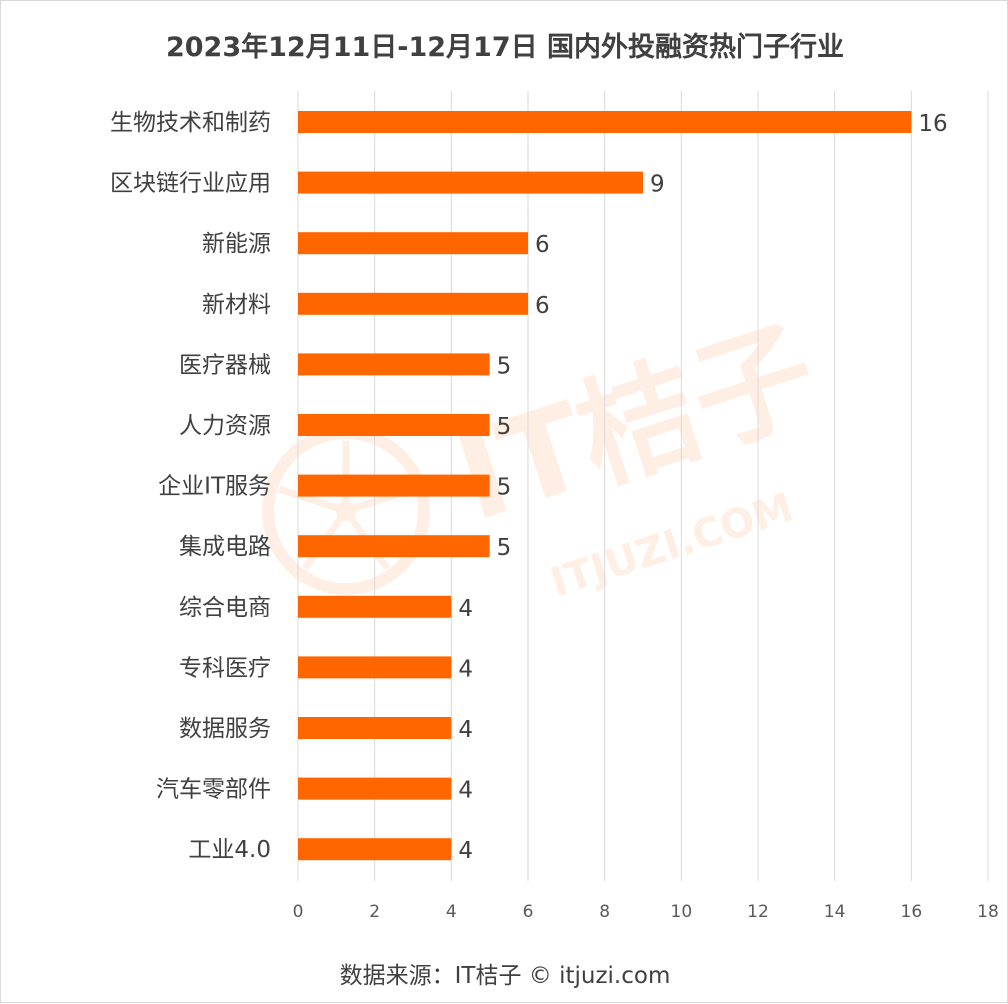  What do you see at coordinates (646, 912) in the screenshot?
I see `x-axis-ticks: 0 2 4 6 8 10 12 14 16 18` at bounding box center [646, 912].